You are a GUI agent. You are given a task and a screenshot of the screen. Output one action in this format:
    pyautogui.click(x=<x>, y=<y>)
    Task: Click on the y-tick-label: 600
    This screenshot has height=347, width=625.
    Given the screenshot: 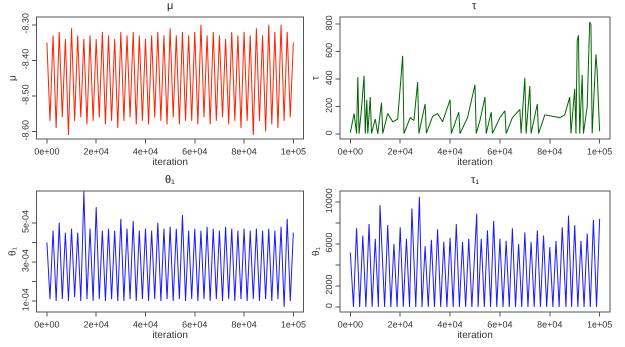 What is the action you would take?
    pyautogui.click(x=329, y=50)
    